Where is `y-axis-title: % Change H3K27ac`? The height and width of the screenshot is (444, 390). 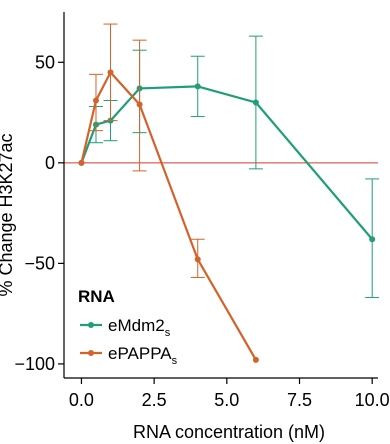
y-axis-title: % Change H3K27ac is located at coordinates (8, 214).